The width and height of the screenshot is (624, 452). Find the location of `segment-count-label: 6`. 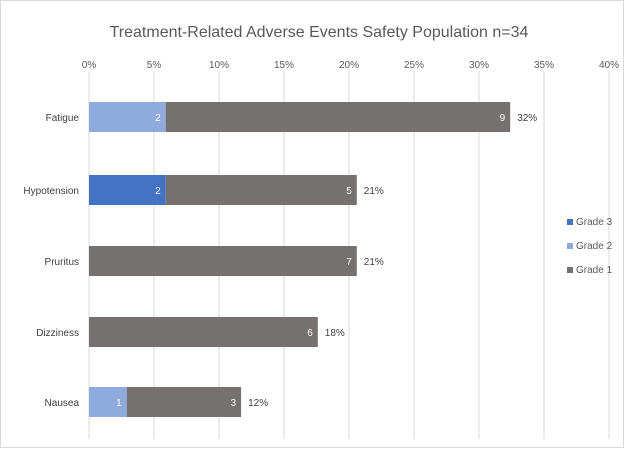

segment-count-label: 6 is located at coordinates (310, 333).